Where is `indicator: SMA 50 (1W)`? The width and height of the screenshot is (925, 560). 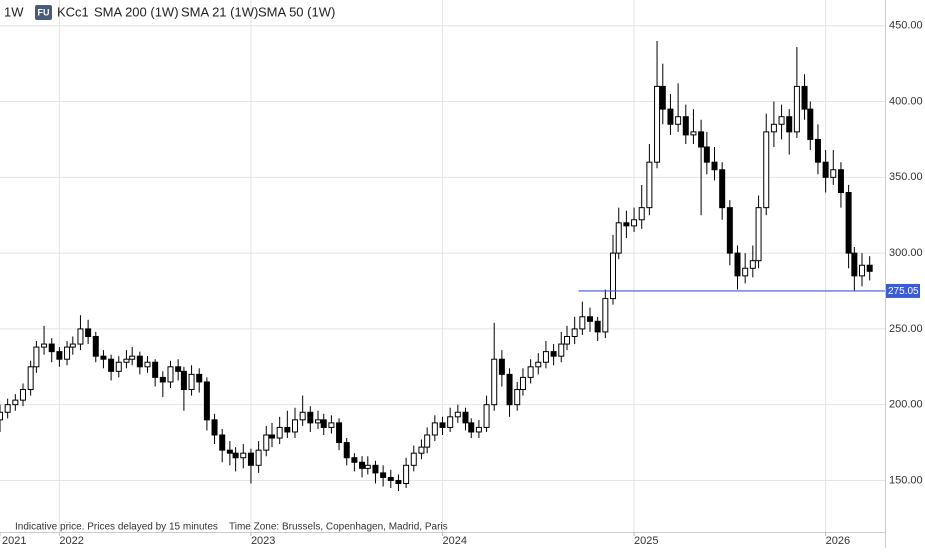
indicator: SMA 50 (1W) is located at coordinates (296, 11).